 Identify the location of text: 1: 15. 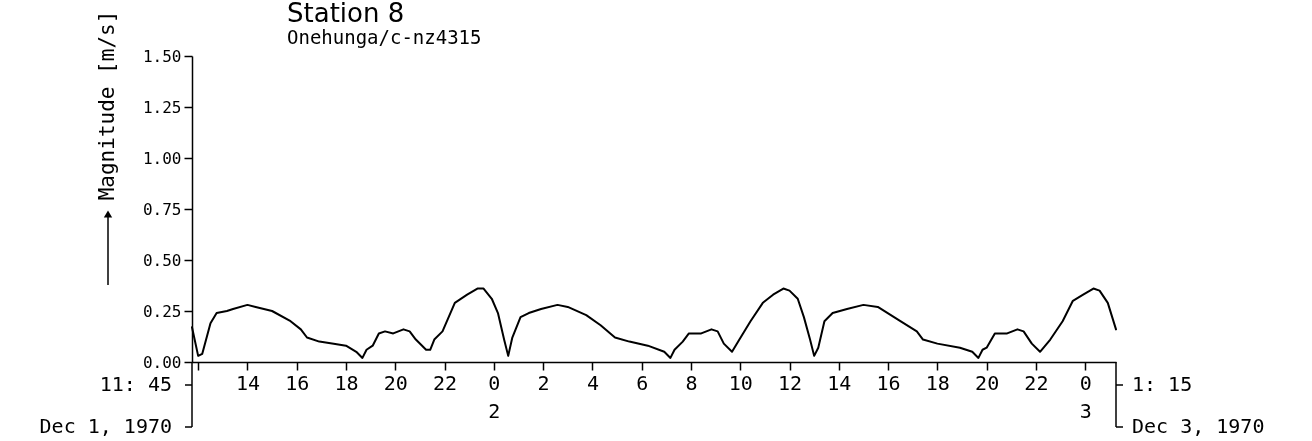
(1162, 384).